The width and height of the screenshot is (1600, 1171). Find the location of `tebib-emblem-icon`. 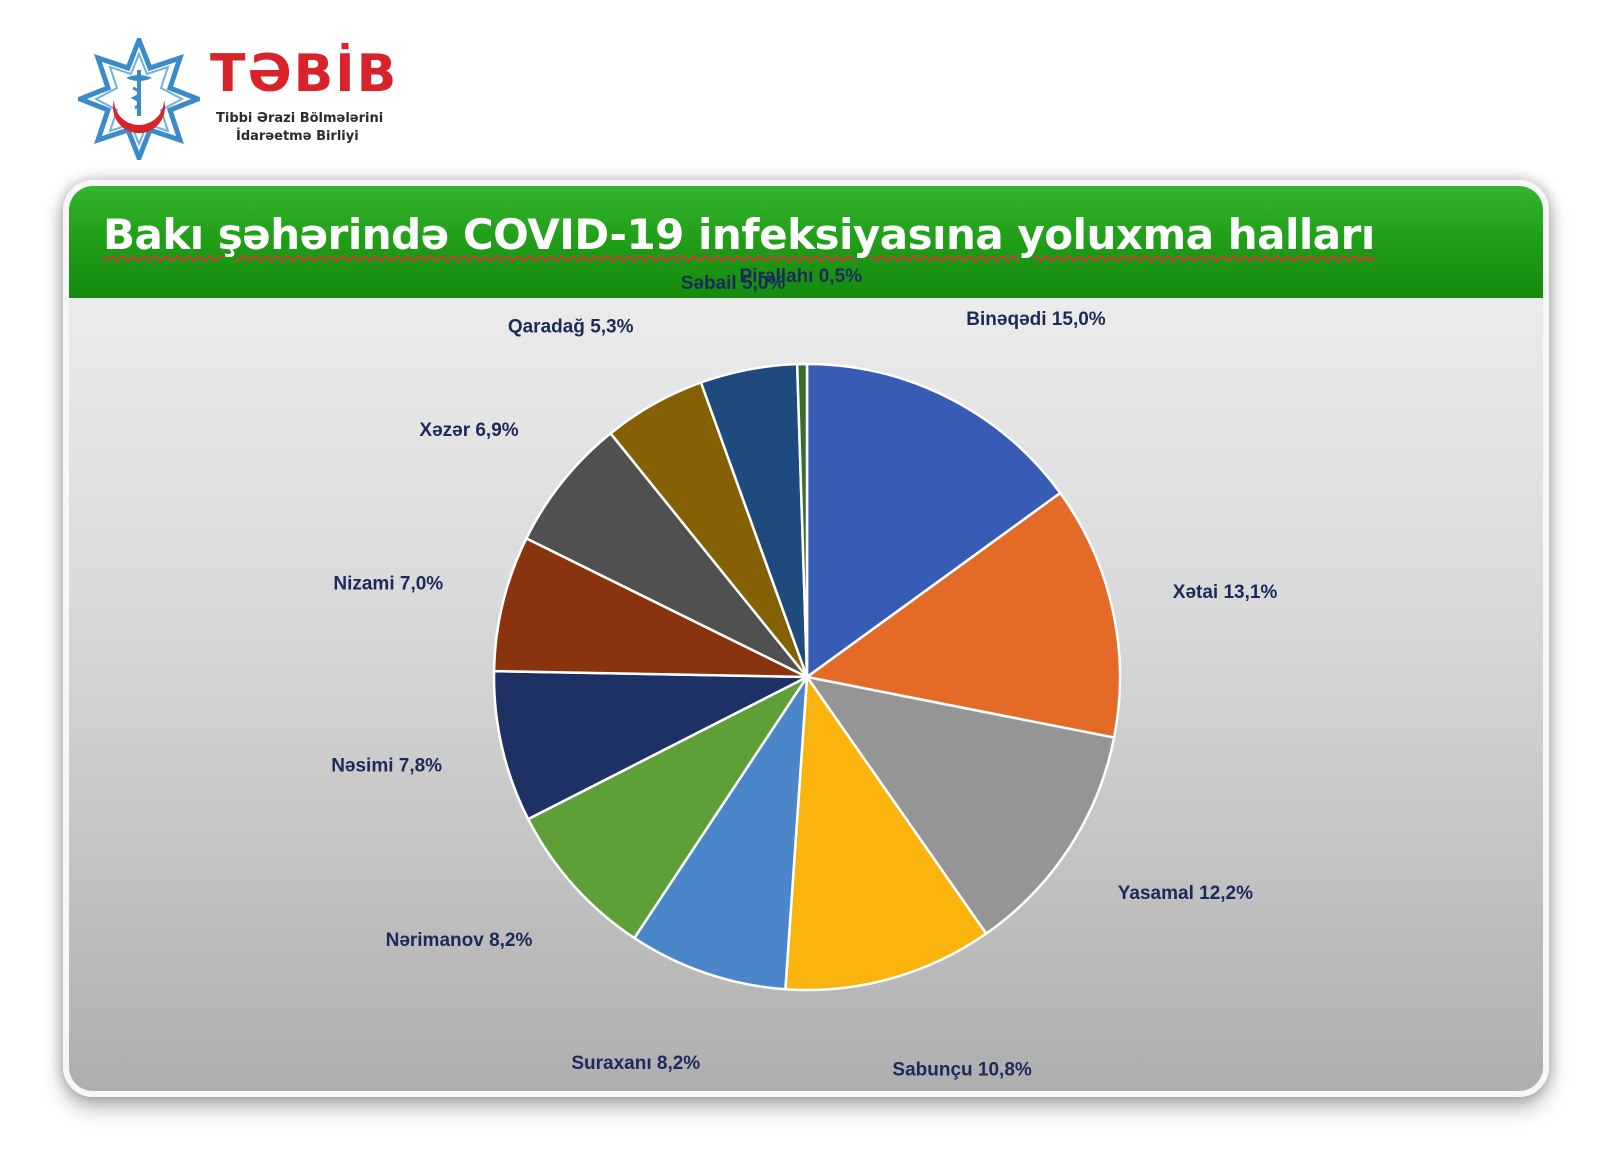

tebib-emblem-icon is located at coordinates (139, 99).